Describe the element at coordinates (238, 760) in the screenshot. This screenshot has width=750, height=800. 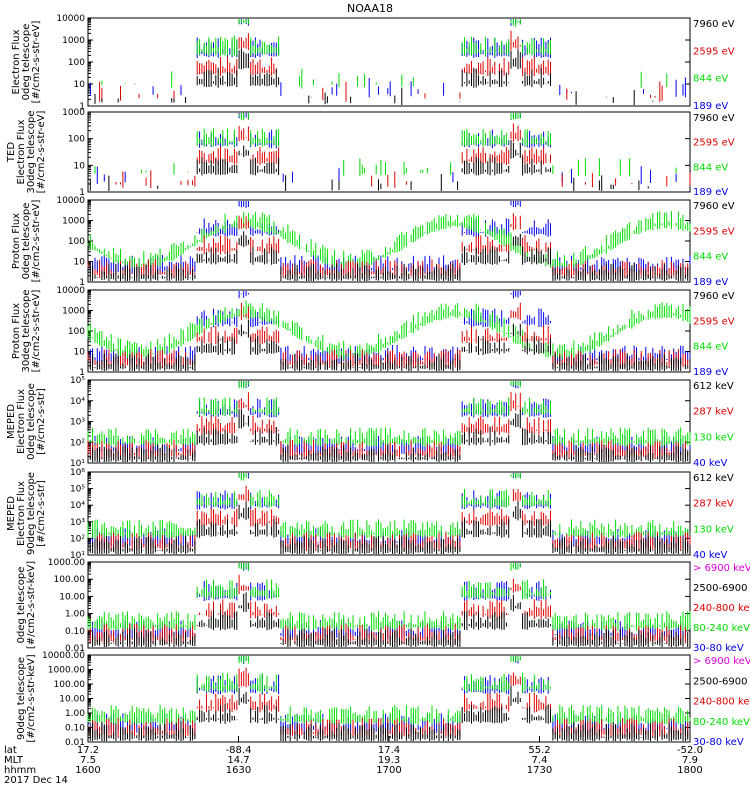
I see `x-tick-label-mlt: 14.7` at that location.